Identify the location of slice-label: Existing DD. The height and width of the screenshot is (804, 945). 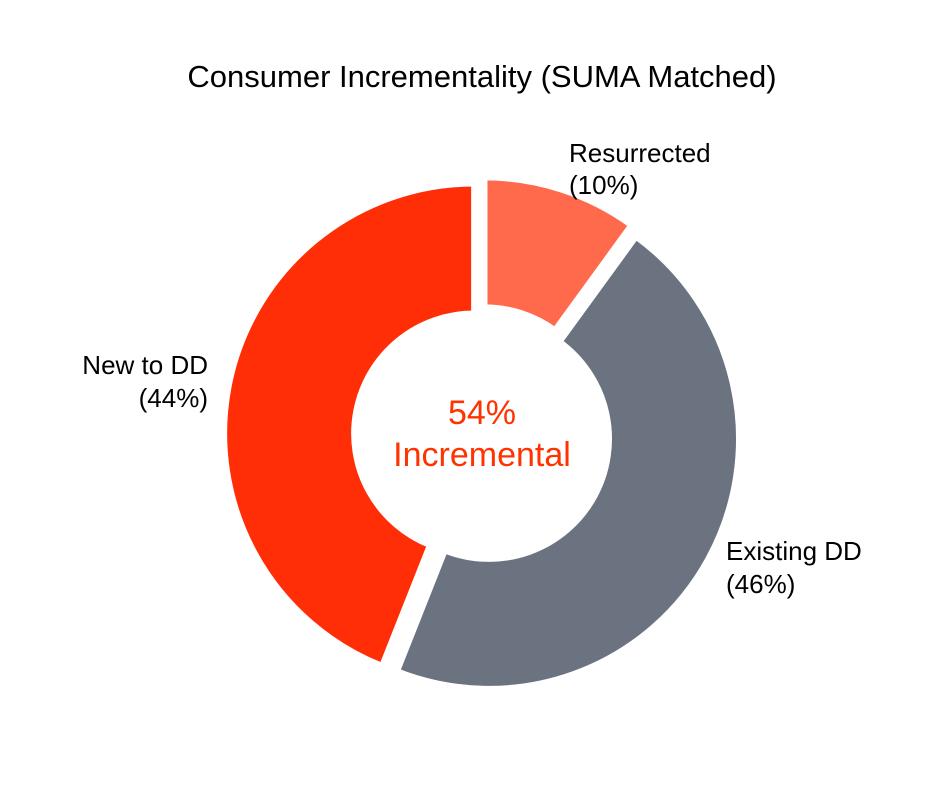
(794, 551).